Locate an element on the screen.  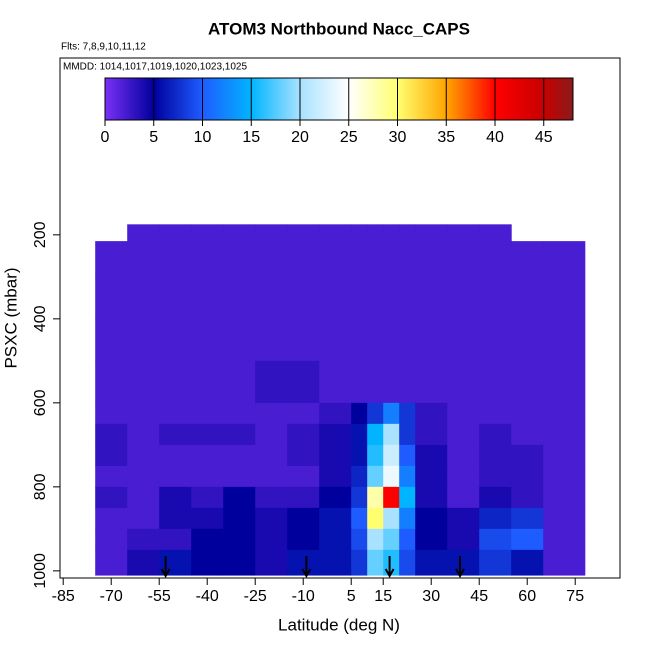
y-tick-label: 1000 is located at coordinates (40, 571).